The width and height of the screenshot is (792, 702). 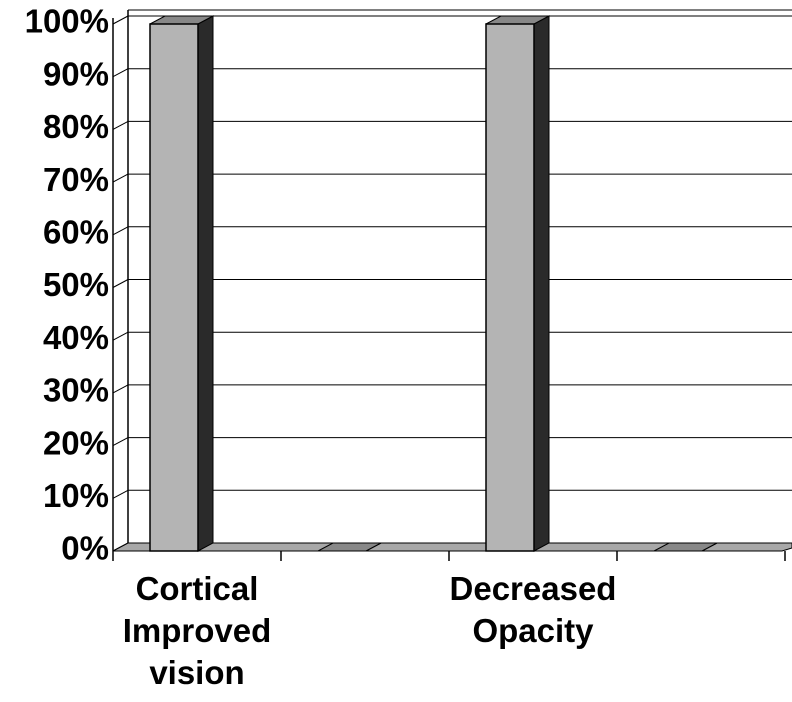 What do you see at coordinates (76, 73) in the screenshot?
I see `y-tick-label: 90%` at bounding box center [76, 73].